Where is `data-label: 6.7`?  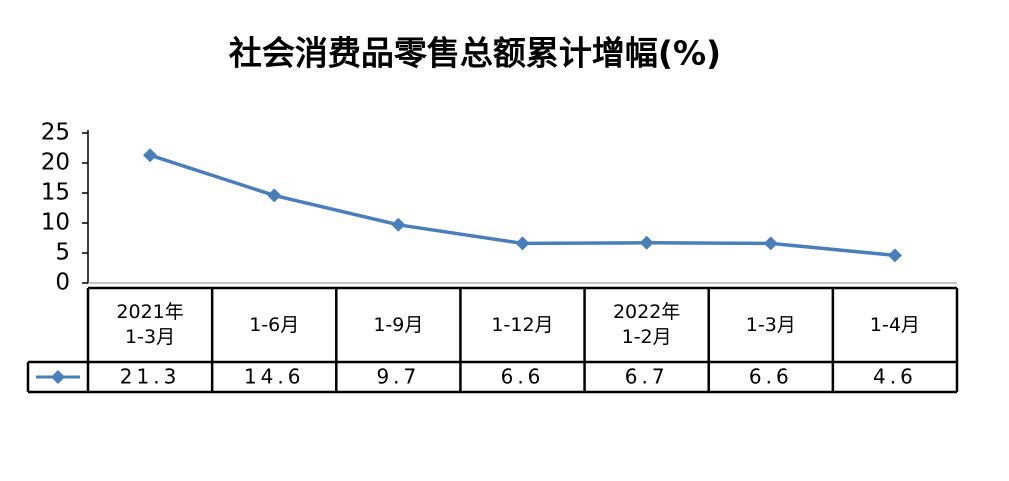 data-label: 6.7 is located at coordinates (647, 377).